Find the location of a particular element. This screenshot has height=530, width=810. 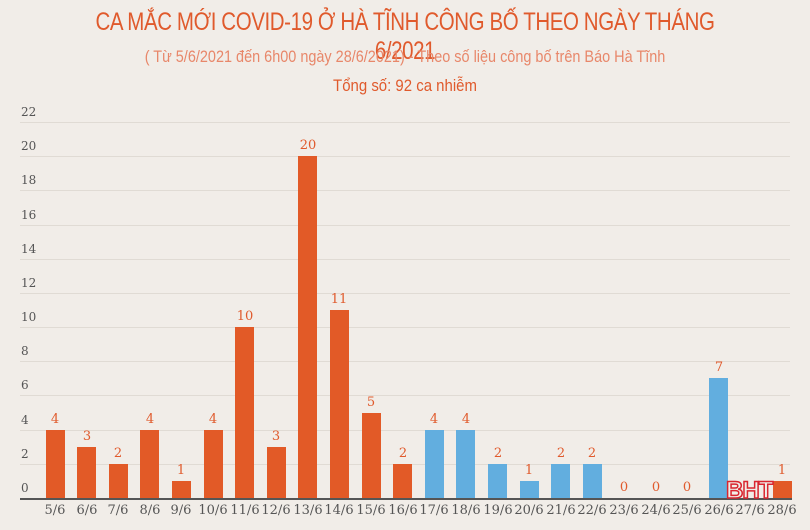

x-tick-label: 8/6 is located at coordinates (150, 510).